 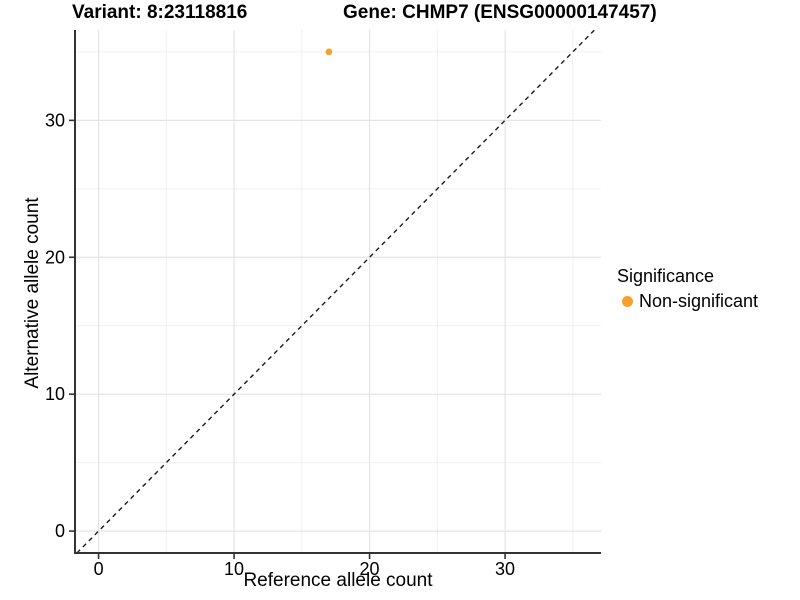 I want to click on plot-title-variant: Variant: 8:23118816, so click(x=160, y=12).